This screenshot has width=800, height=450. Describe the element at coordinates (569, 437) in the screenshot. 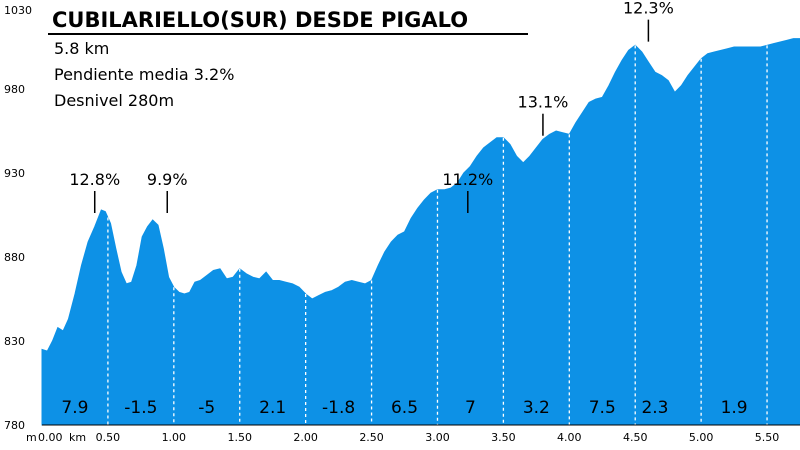

I see `x-tick-label: 4.00` at that location.